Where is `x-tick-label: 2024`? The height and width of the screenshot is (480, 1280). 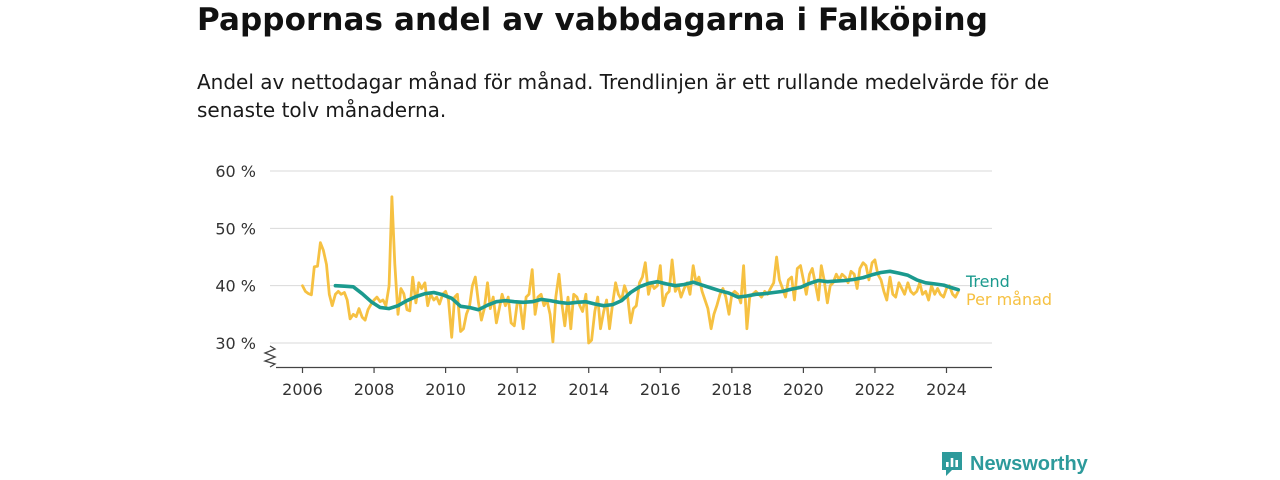
x-tick-label: 2024 is located at coordinates (946, 389).